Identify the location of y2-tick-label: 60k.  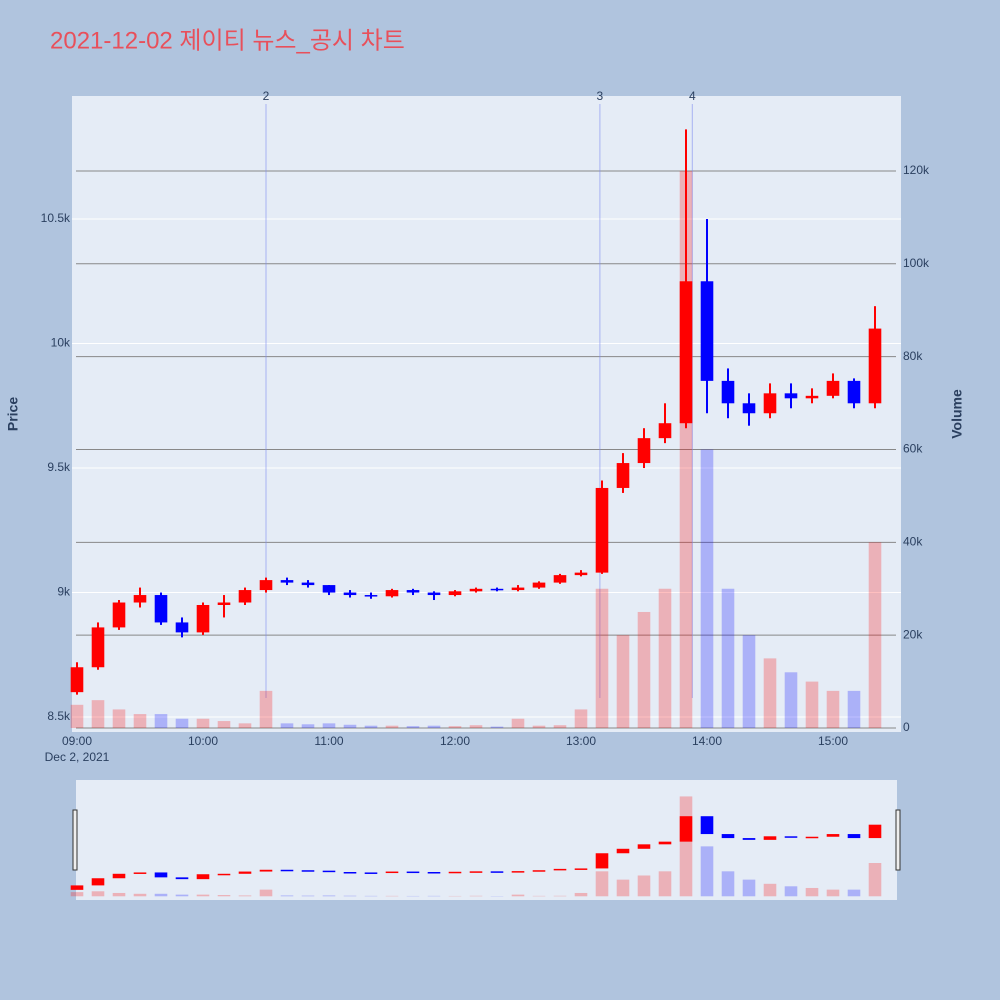
(913, 449).